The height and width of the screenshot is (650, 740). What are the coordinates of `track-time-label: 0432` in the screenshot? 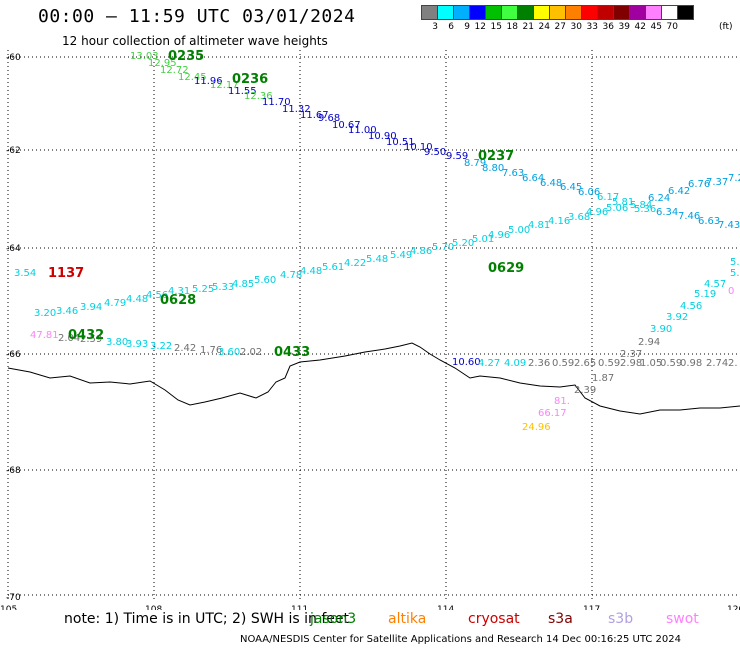 It's located at (86, 335).